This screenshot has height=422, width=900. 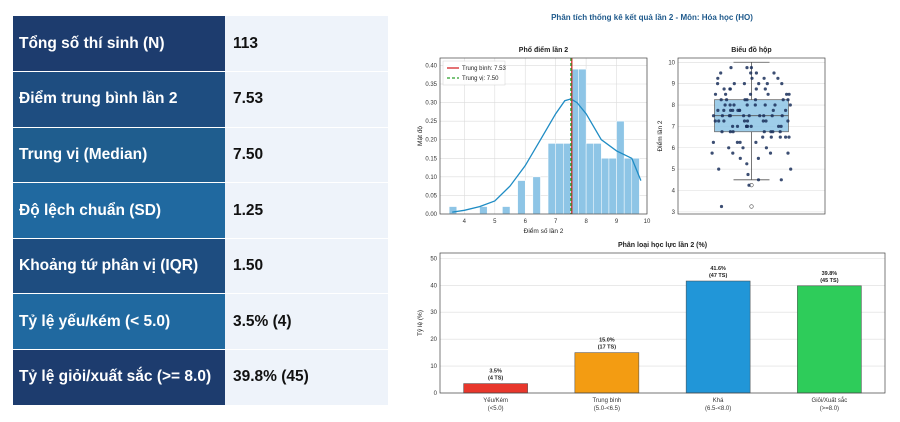 What do you see at coordinates (431, 196) in the screenshot?
I see `hist-ytick: 0.05` at bounding box center [431, 196].